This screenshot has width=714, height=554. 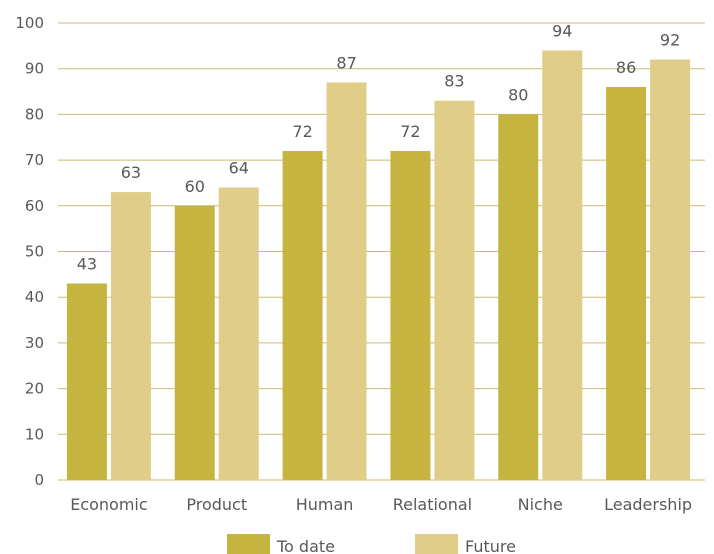 I want to click on bar-niche-to-date, so click(x=518, y=297).